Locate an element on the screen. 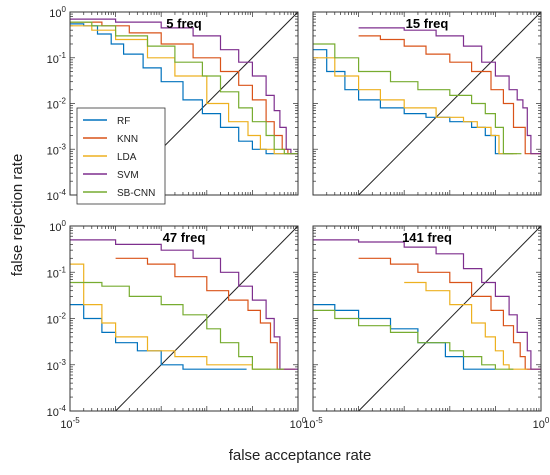 This screenshot has height=475, width=550. legend: RF KNN LDA SVM SB-CNN is located at coordinates (121, 156).